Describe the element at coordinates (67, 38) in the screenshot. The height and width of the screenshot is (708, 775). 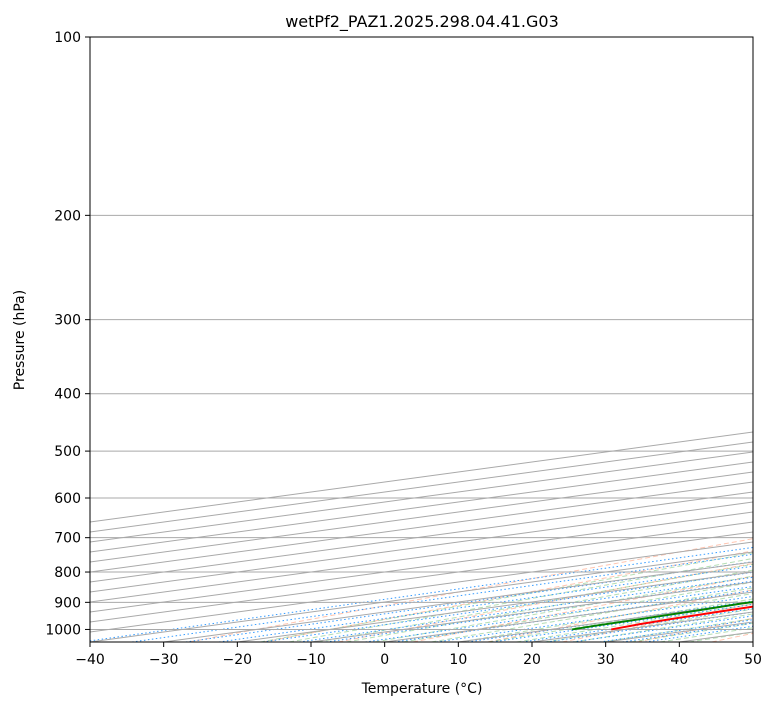
I see `y-tick-label: 100` at that location.